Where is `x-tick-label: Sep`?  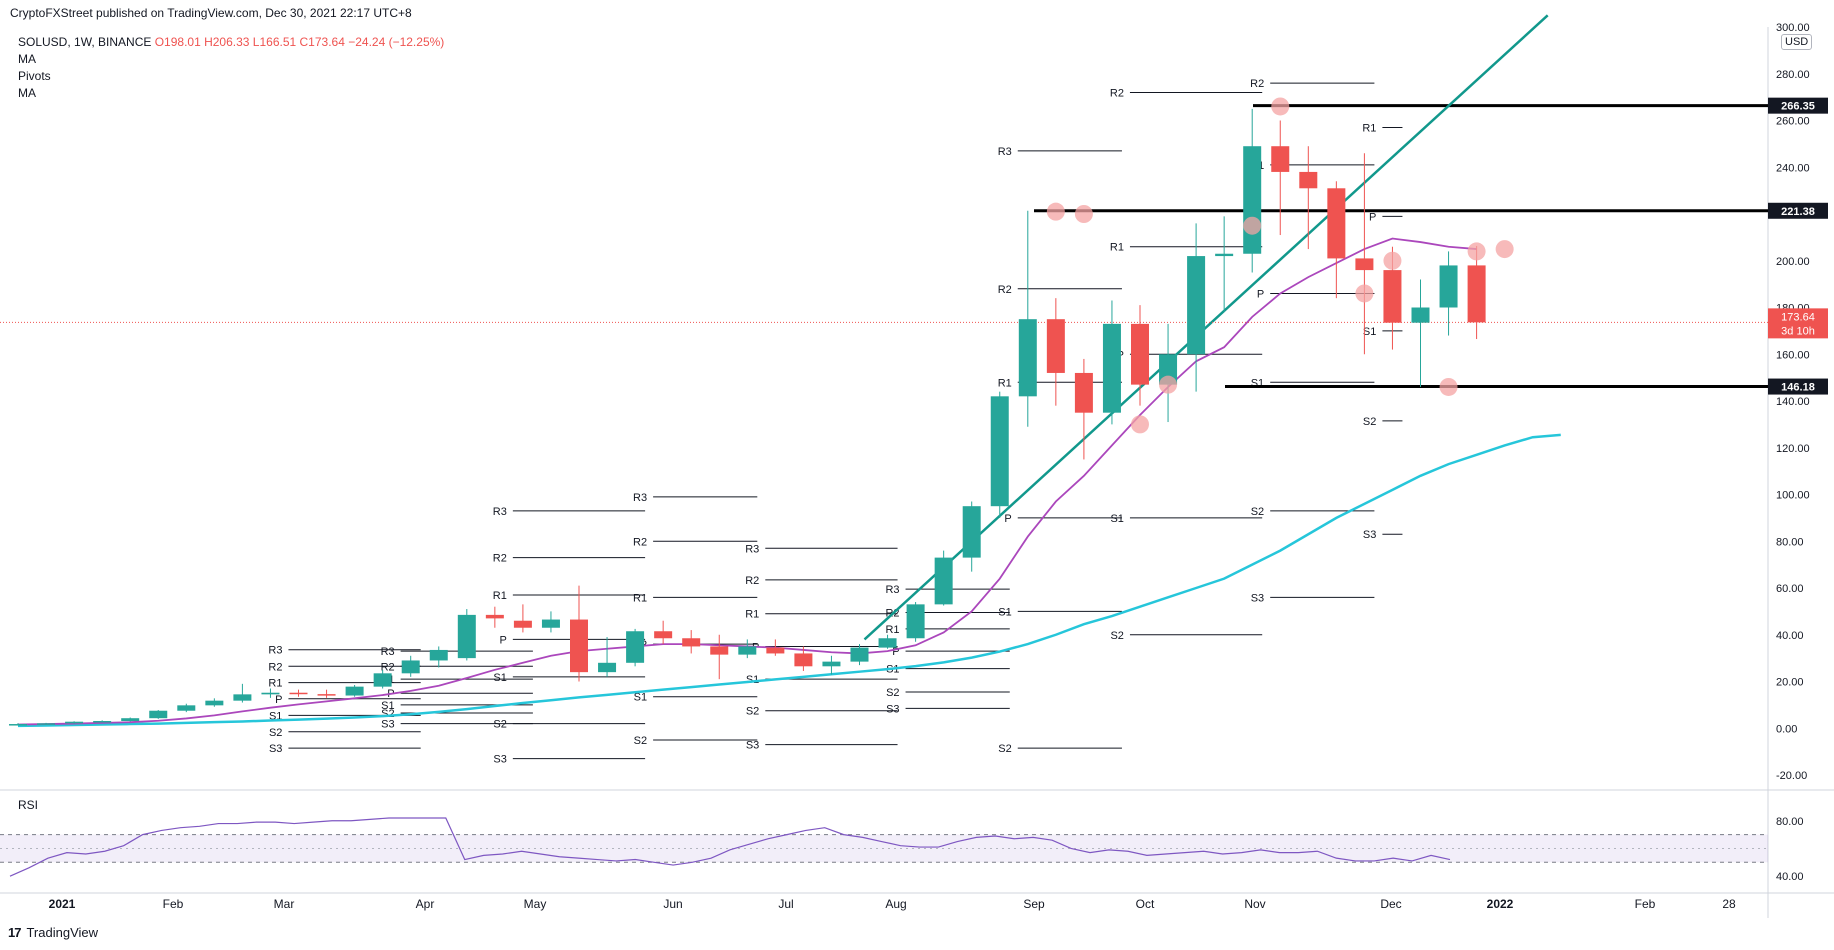
x-tick-label: Sep is located at coordinates (1034, 904).